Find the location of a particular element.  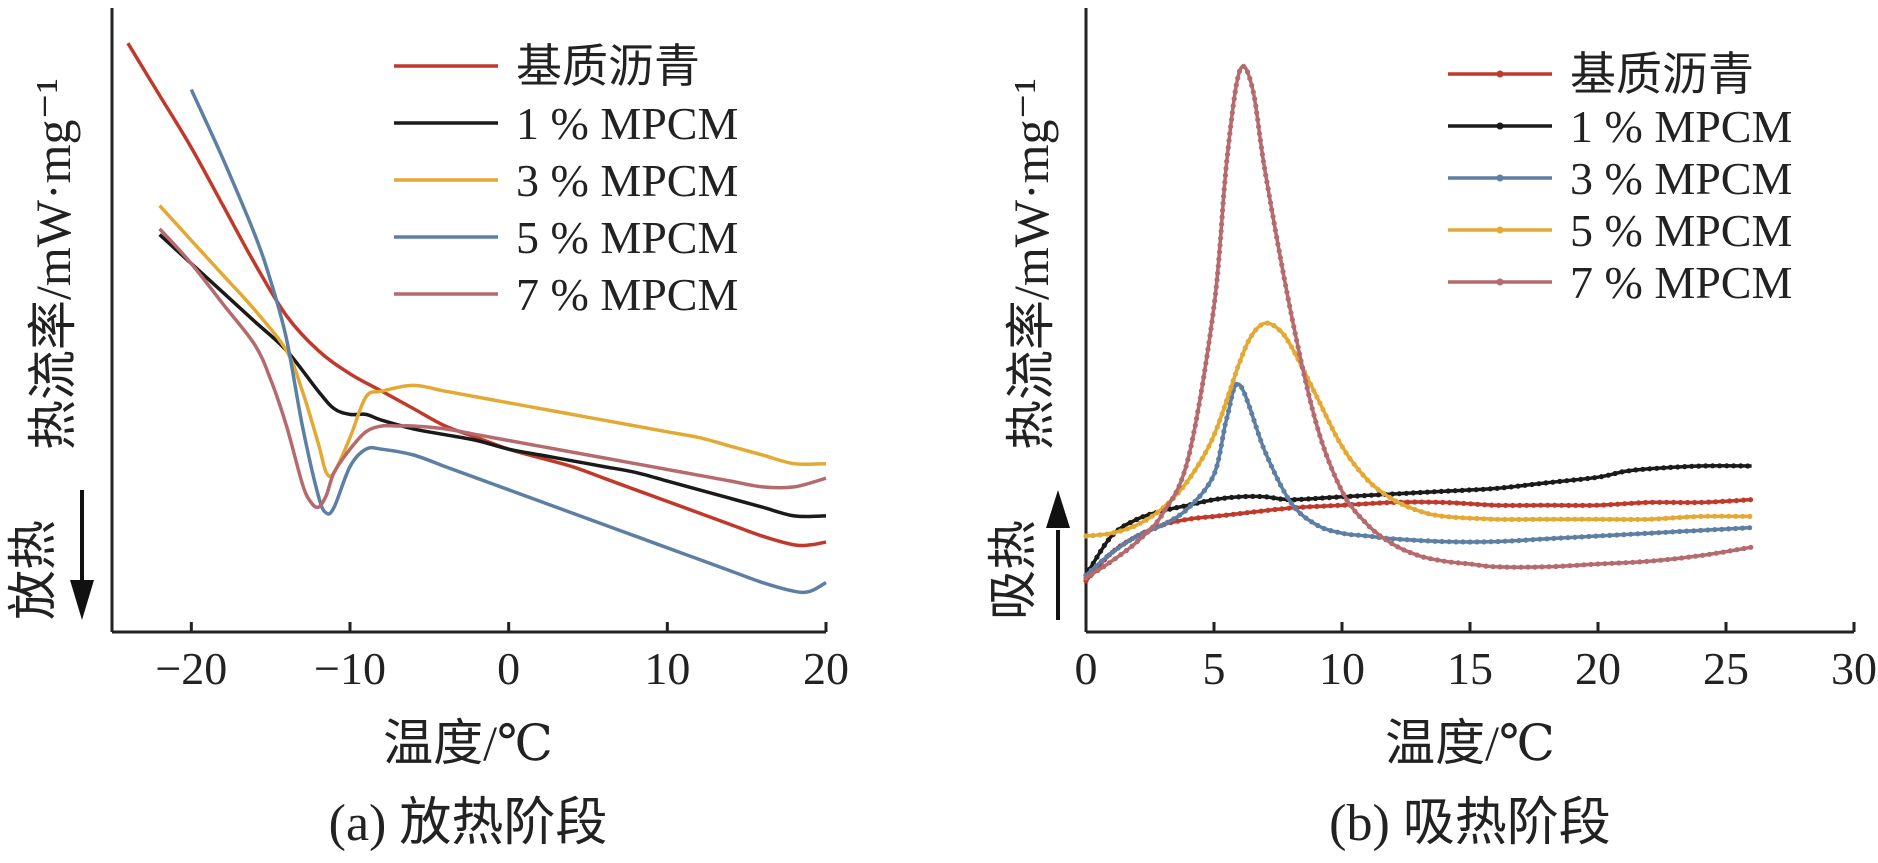

panel-b-x-tick-label: 10 is located at coordinates (1342, 668).